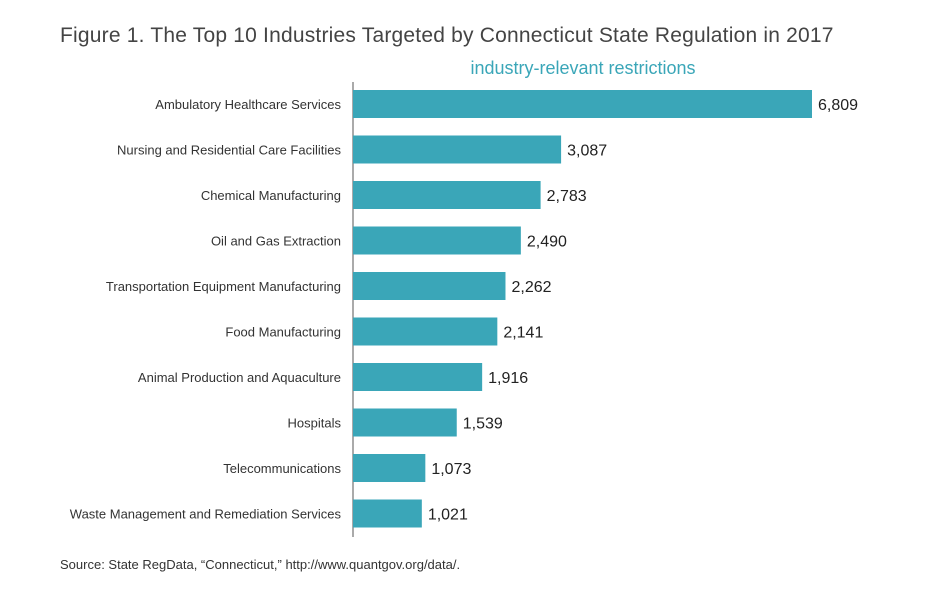 This screenshot has width=943, height=608. Describe the element at coordinates (282, 468) in the screenshot. I see `category-label: Telecommunications` at that location.